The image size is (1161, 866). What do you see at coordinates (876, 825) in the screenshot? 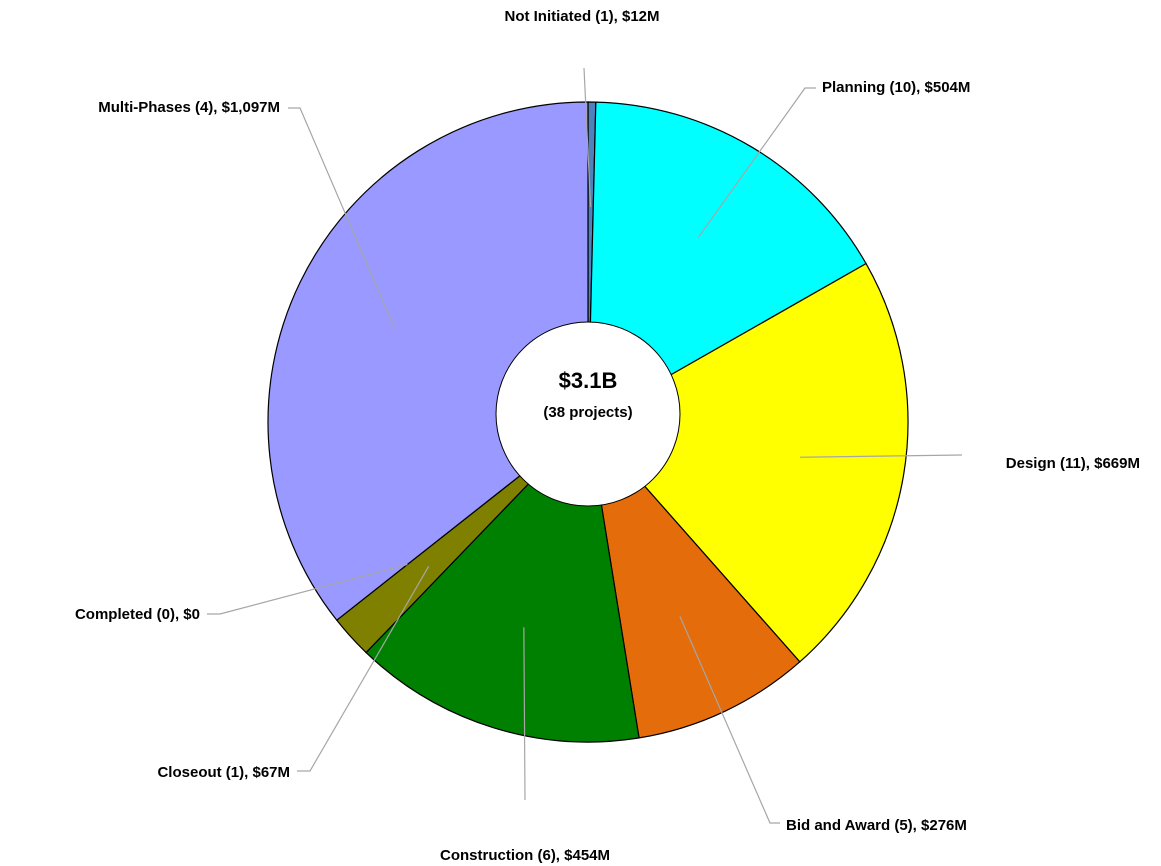
I see `slice-label: Bid and Award (5), $276M` at bounding box center [876, 825].